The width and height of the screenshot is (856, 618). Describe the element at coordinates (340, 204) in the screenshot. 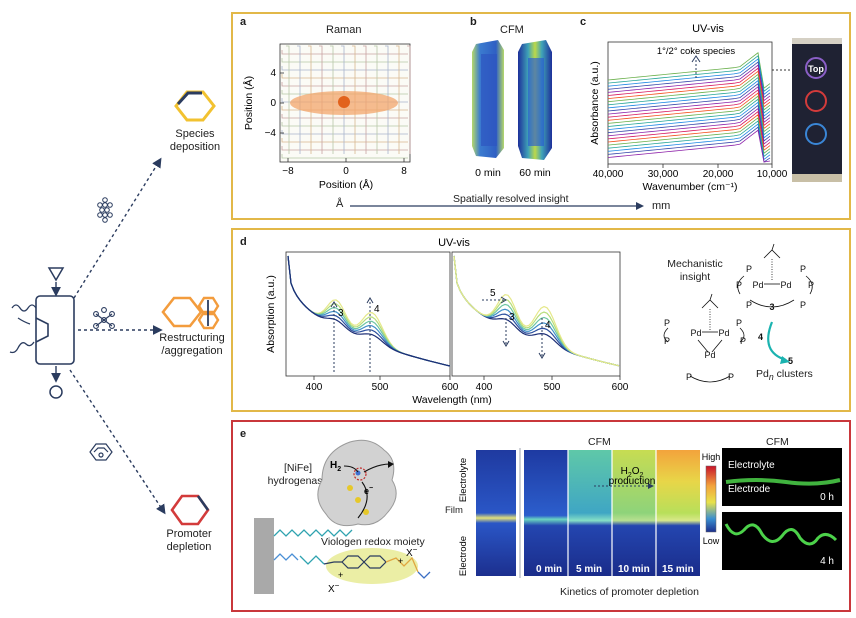

I see `scale-left-label: Å` at that location.